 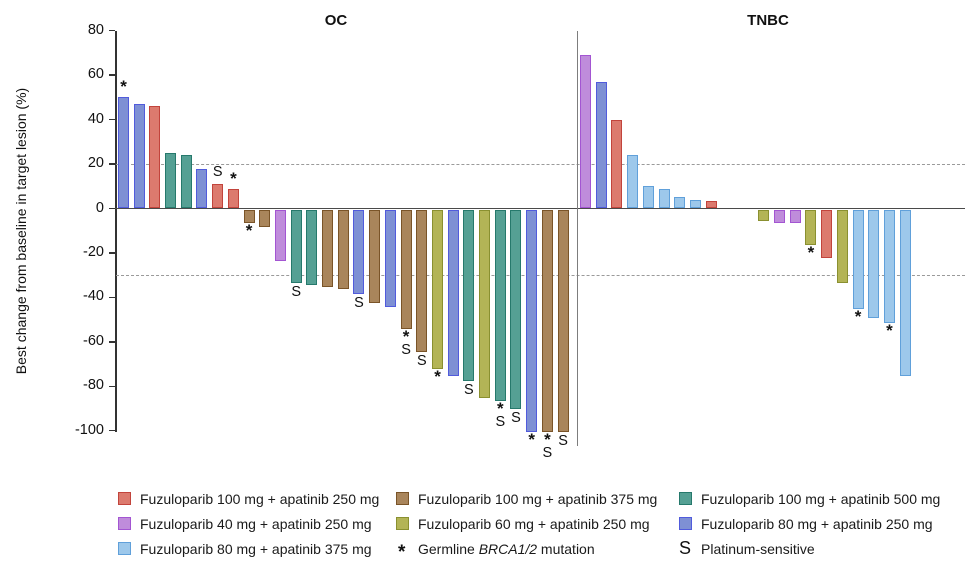 I want to click on y-tick-label: -100, so click(x=89, y=429).